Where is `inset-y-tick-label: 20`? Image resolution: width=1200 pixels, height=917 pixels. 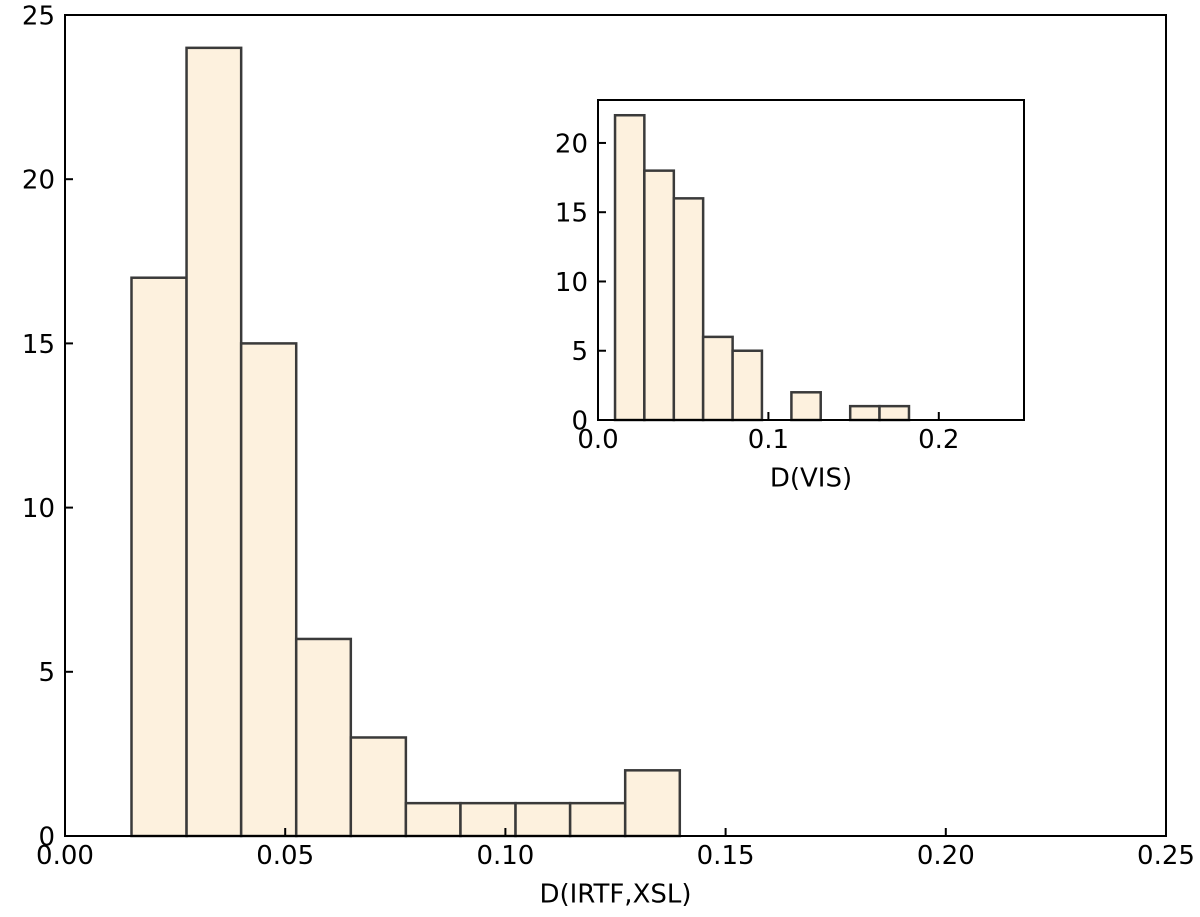 inset-y-tick-label: 20 is located at coordinates (571, 144).